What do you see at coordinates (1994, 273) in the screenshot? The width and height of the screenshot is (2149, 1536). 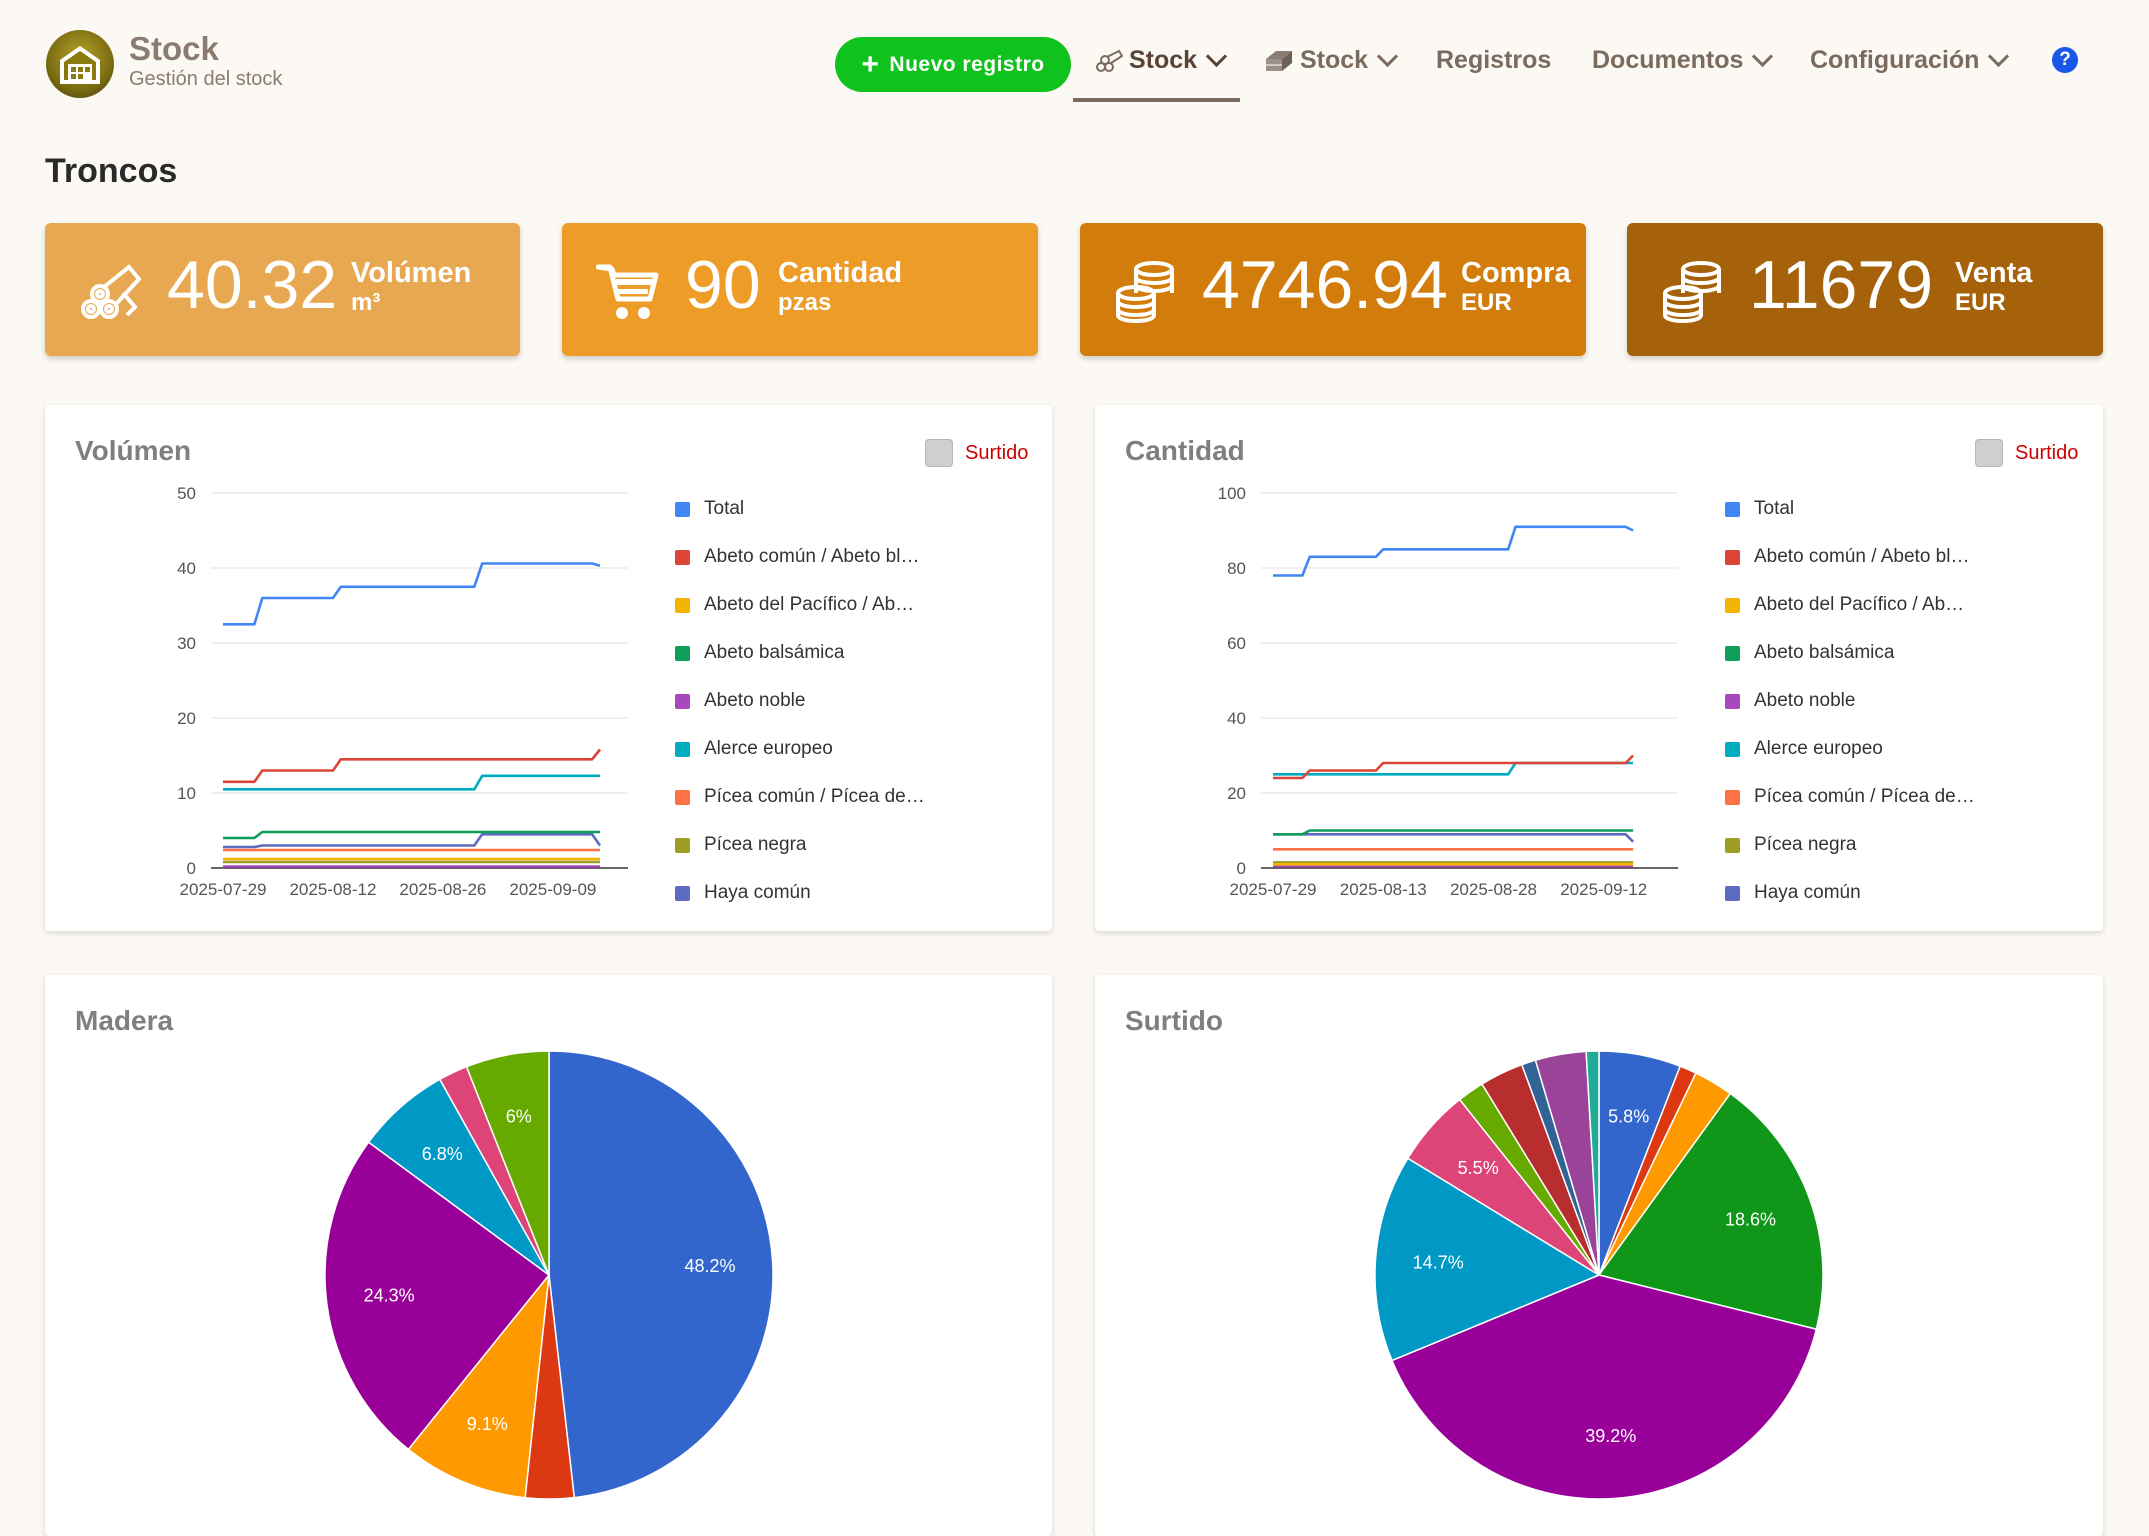 I see `stat-venta-label: Venta` at bounding box center [1994, 273].